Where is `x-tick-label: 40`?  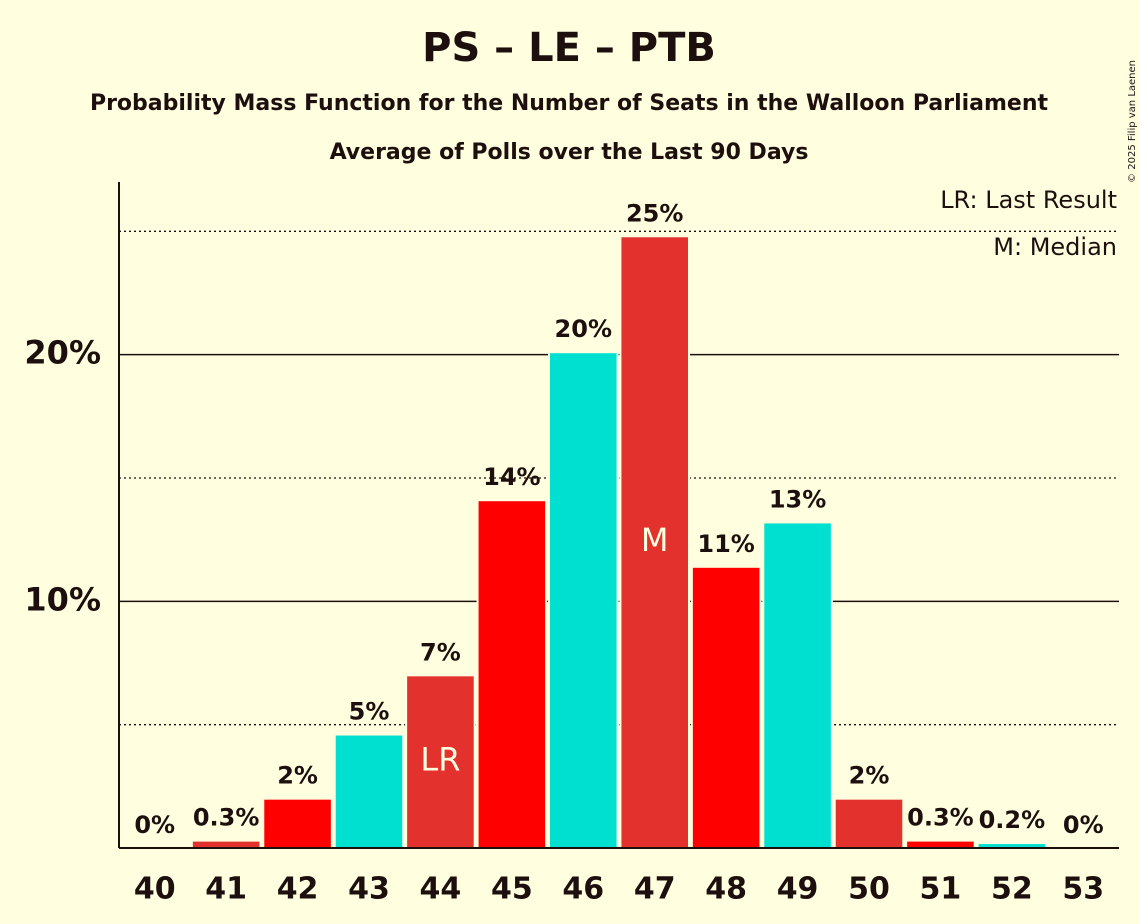
x-tick-label: 40 is located at coordinates (155, 889).